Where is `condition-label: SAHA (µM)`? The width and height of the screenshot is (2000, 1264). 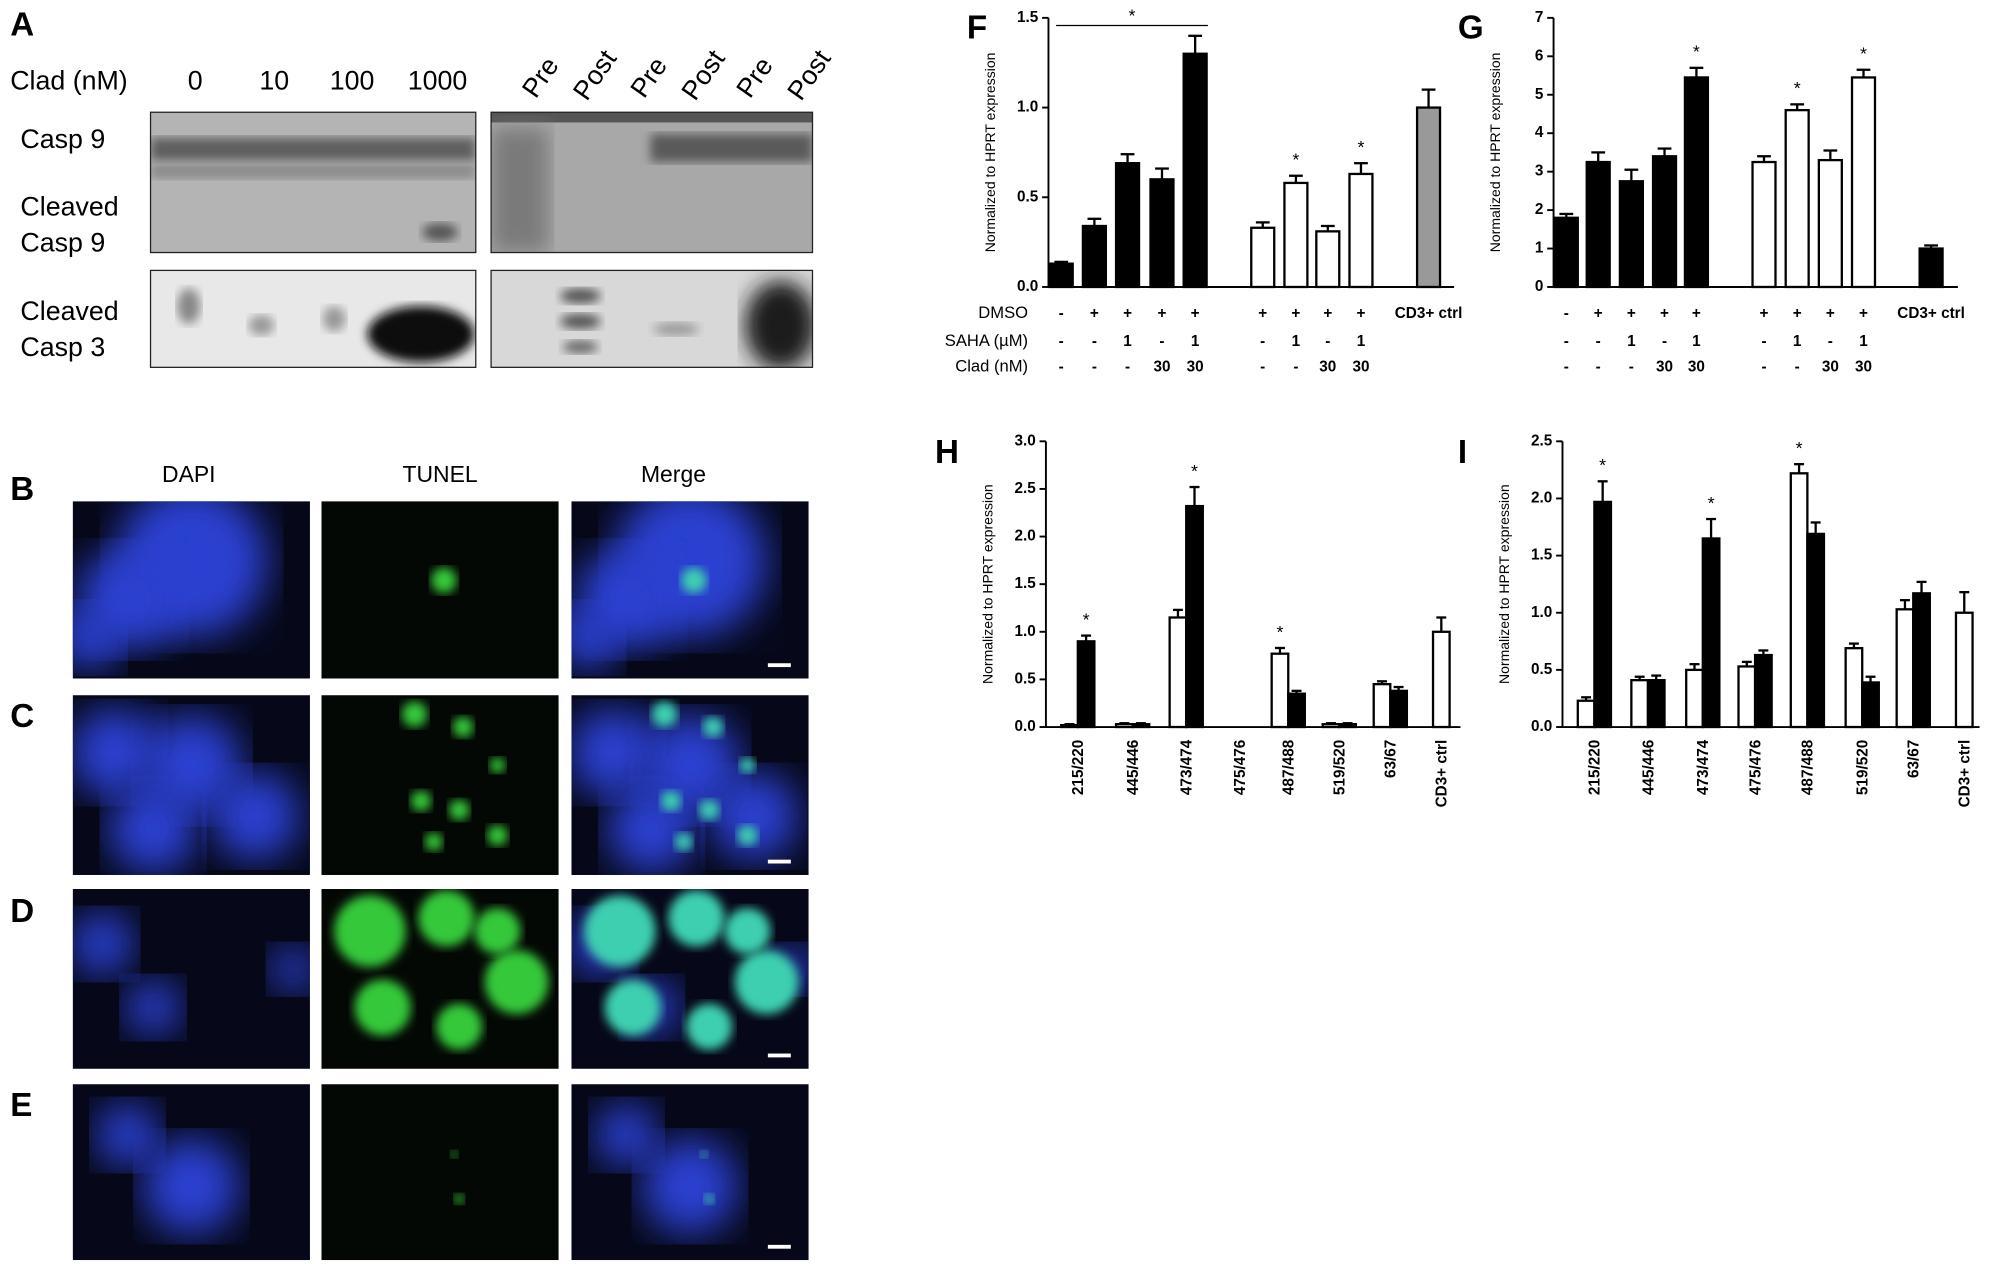 condition-label: SAHA (µM) is located at coordinates (986, 340).